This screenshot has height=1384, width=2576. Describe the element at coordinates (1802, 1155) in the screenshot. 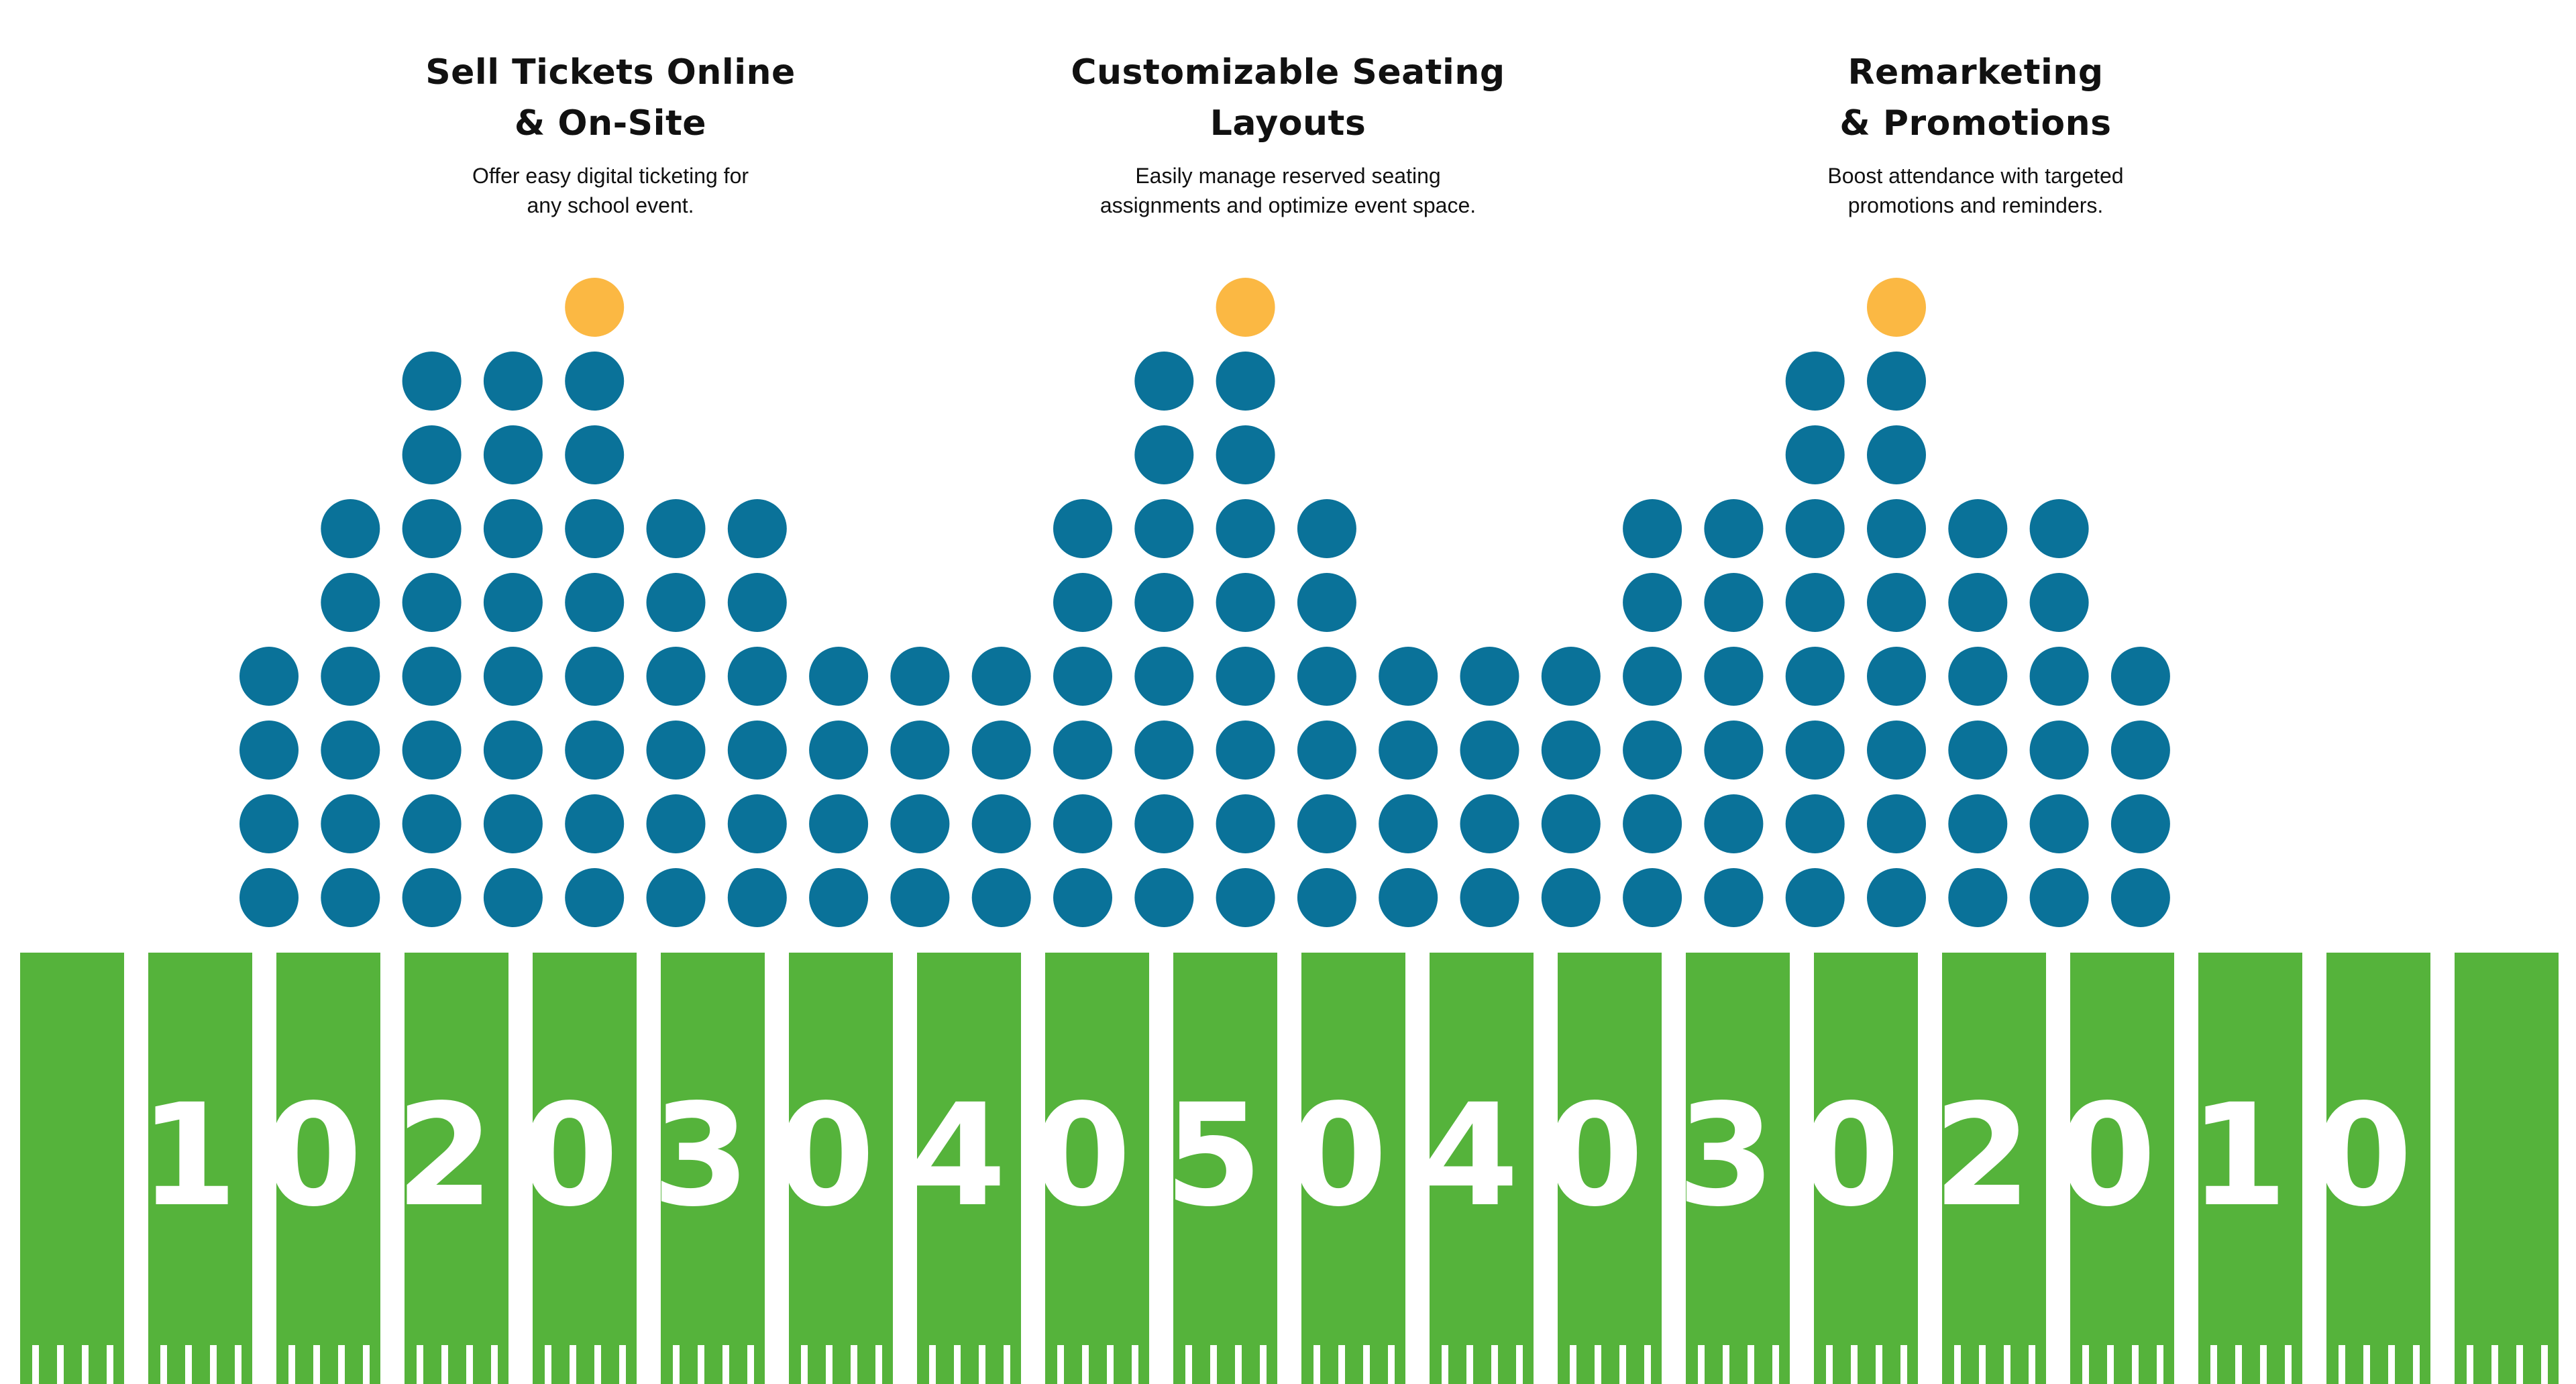

I see `yard-number: 30` at that location.